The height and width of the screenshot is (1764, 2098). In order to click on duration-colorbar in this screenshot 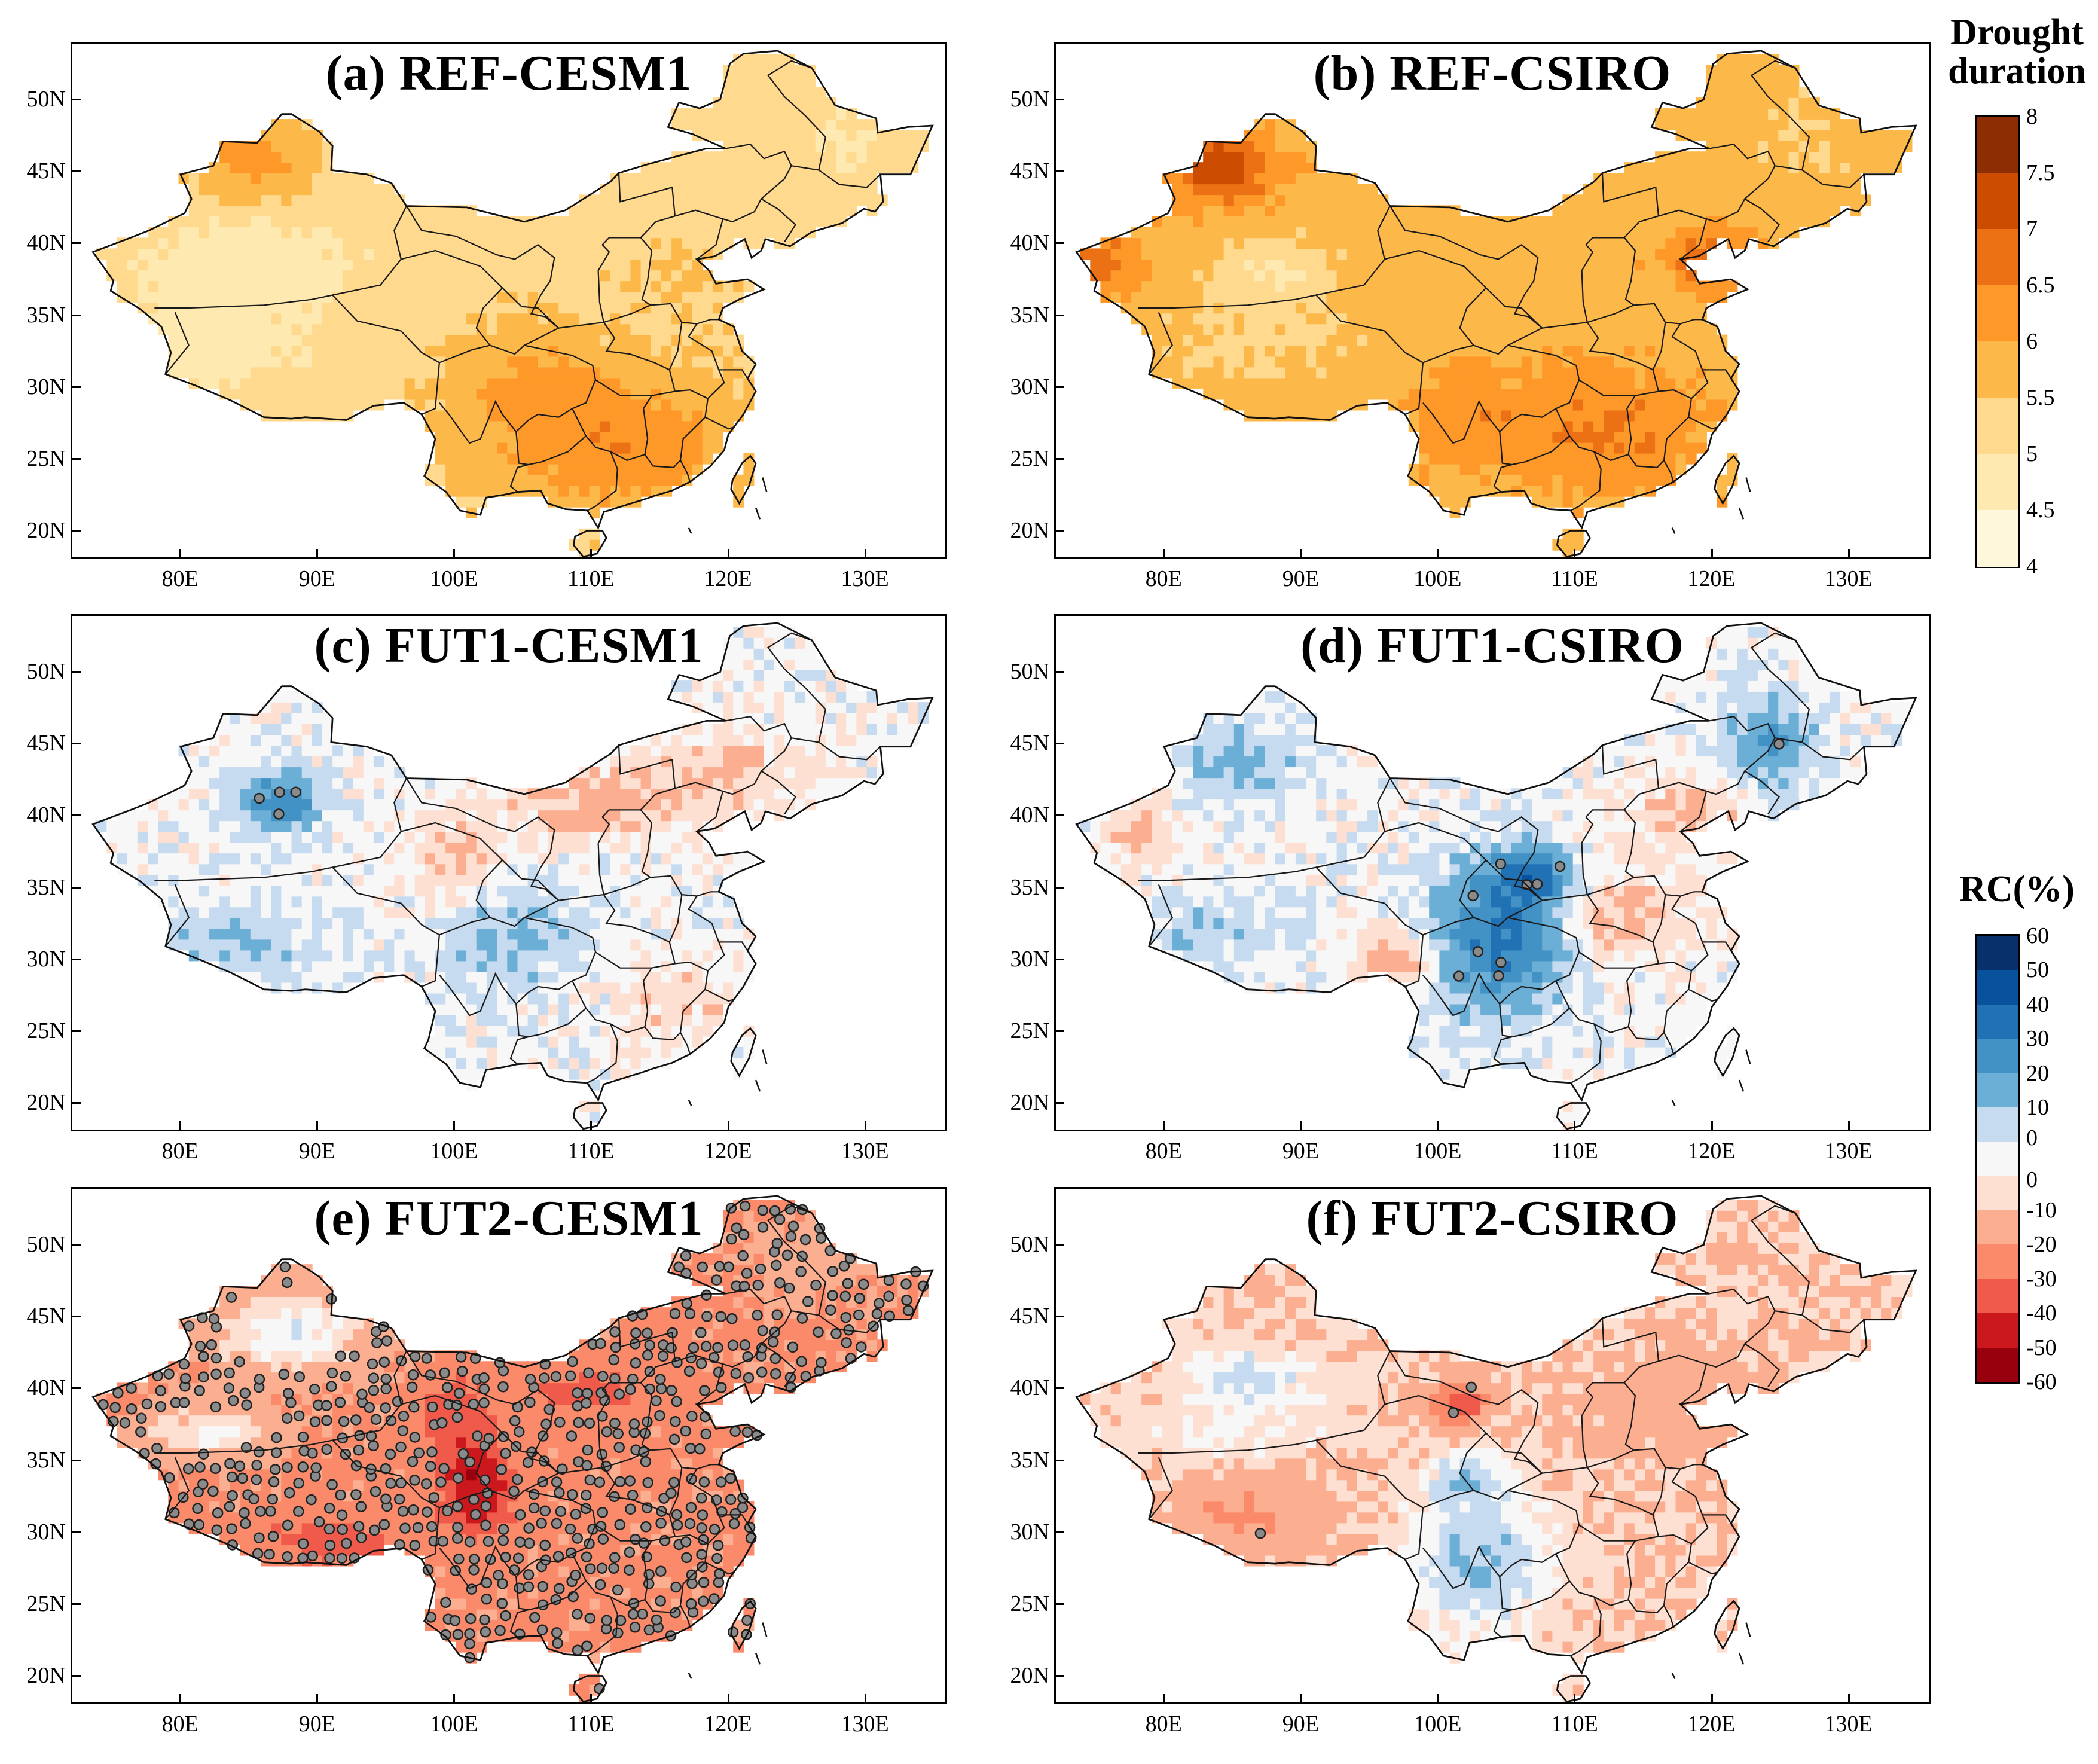, I will do `click(1997, 341)`.